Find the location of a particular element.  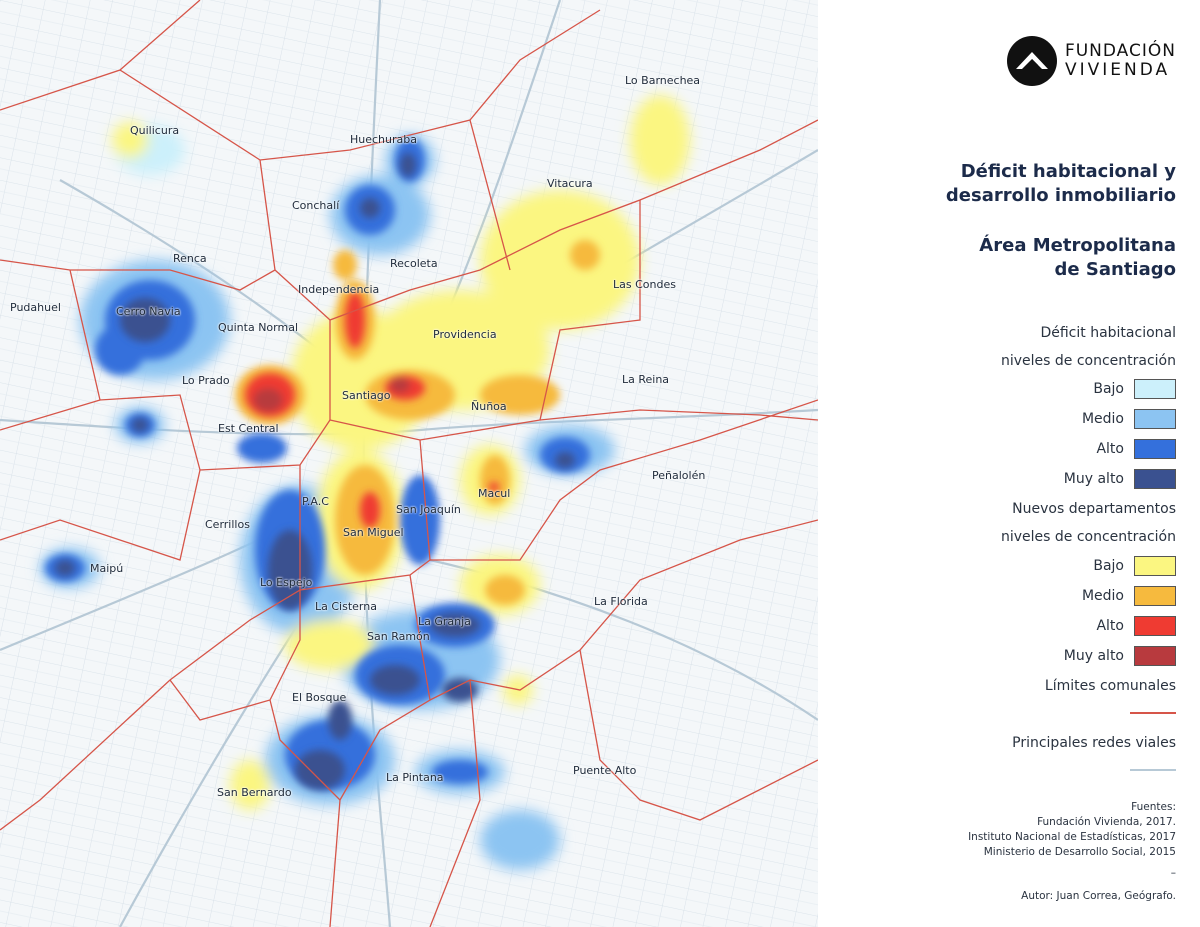

legend-deficit-alto-label: Alto is located at coordinates (1110, 449).